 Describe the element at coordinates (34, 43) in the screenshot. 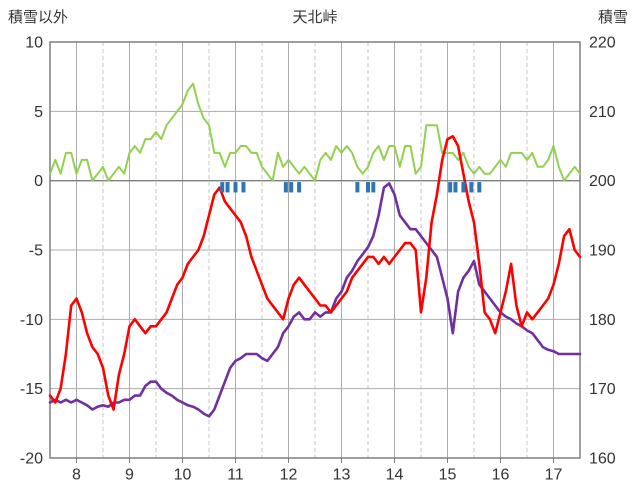

I see `left-tick-label: 10` at that location.